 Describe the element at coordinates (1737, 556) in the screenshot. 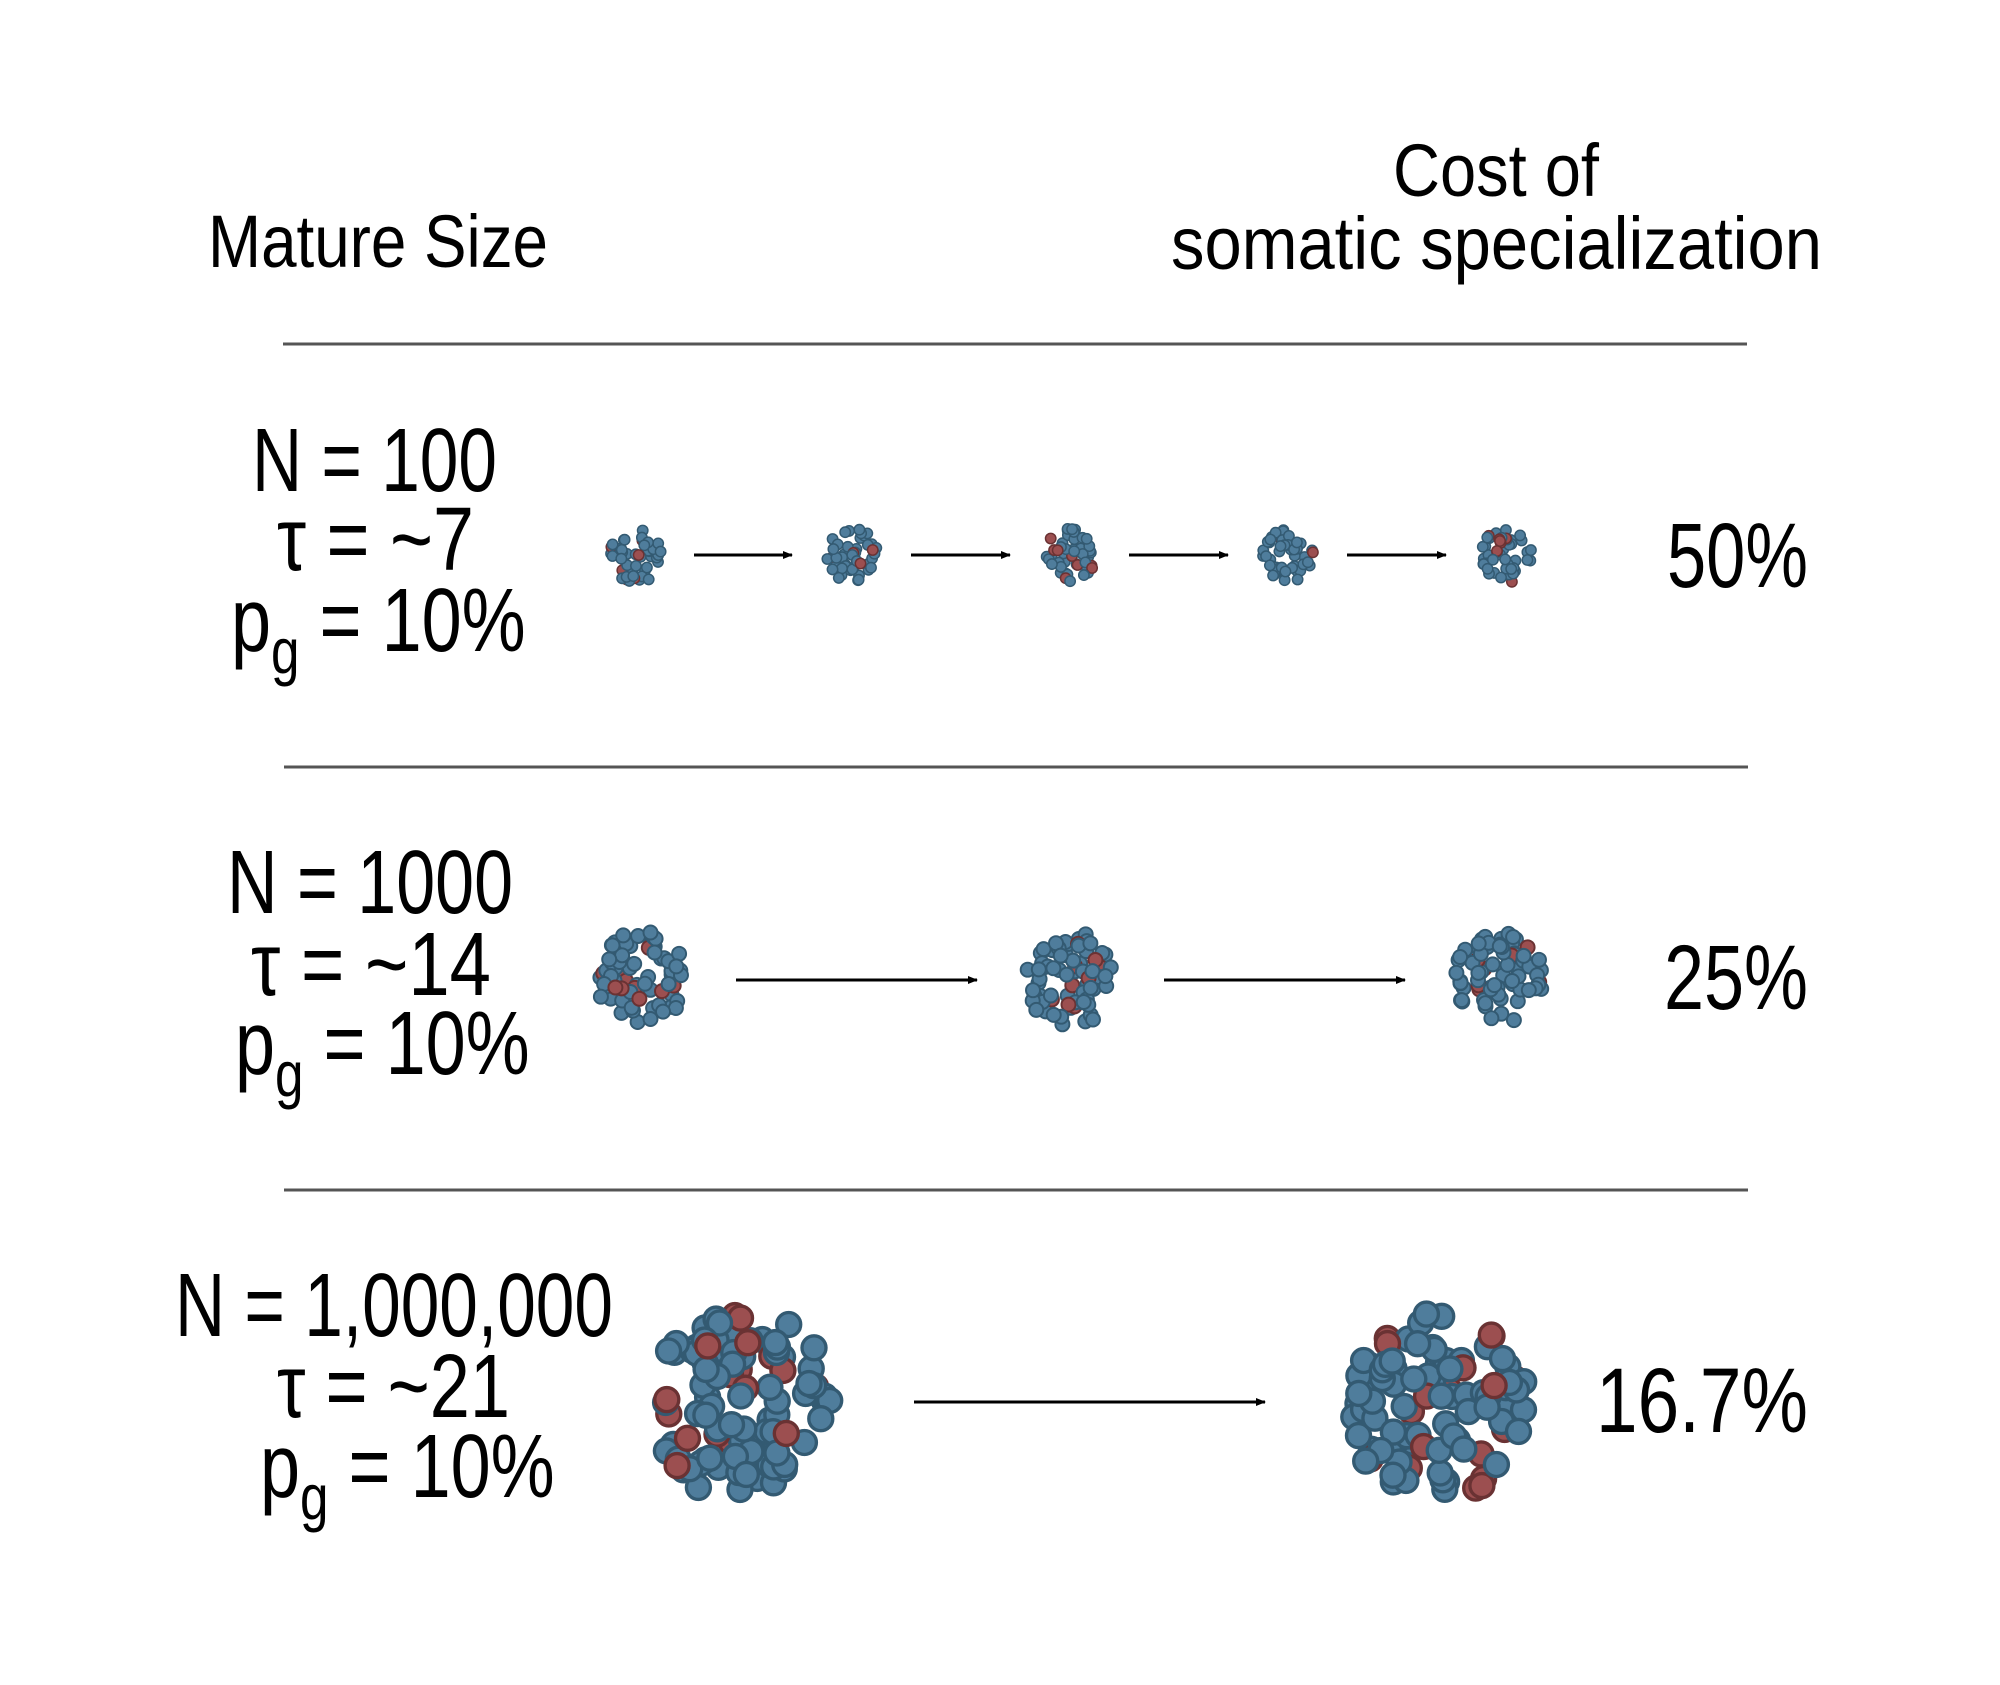

I see `cost-value: 50%` at that location.